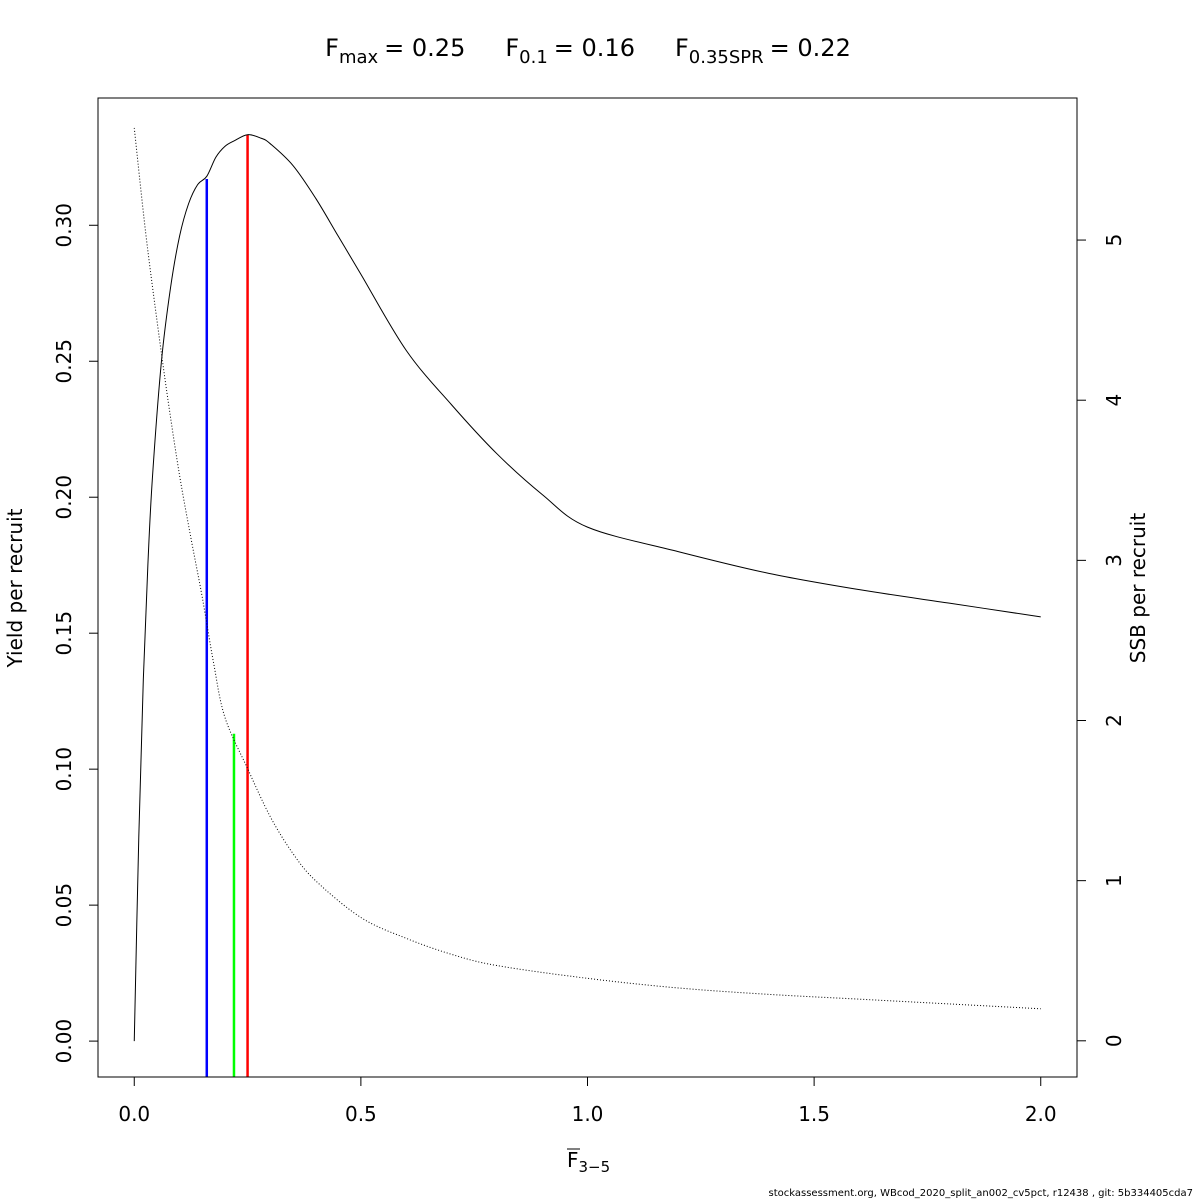  I want to click on title-part-2-sub: 0.35SPR, so click(726, 57).